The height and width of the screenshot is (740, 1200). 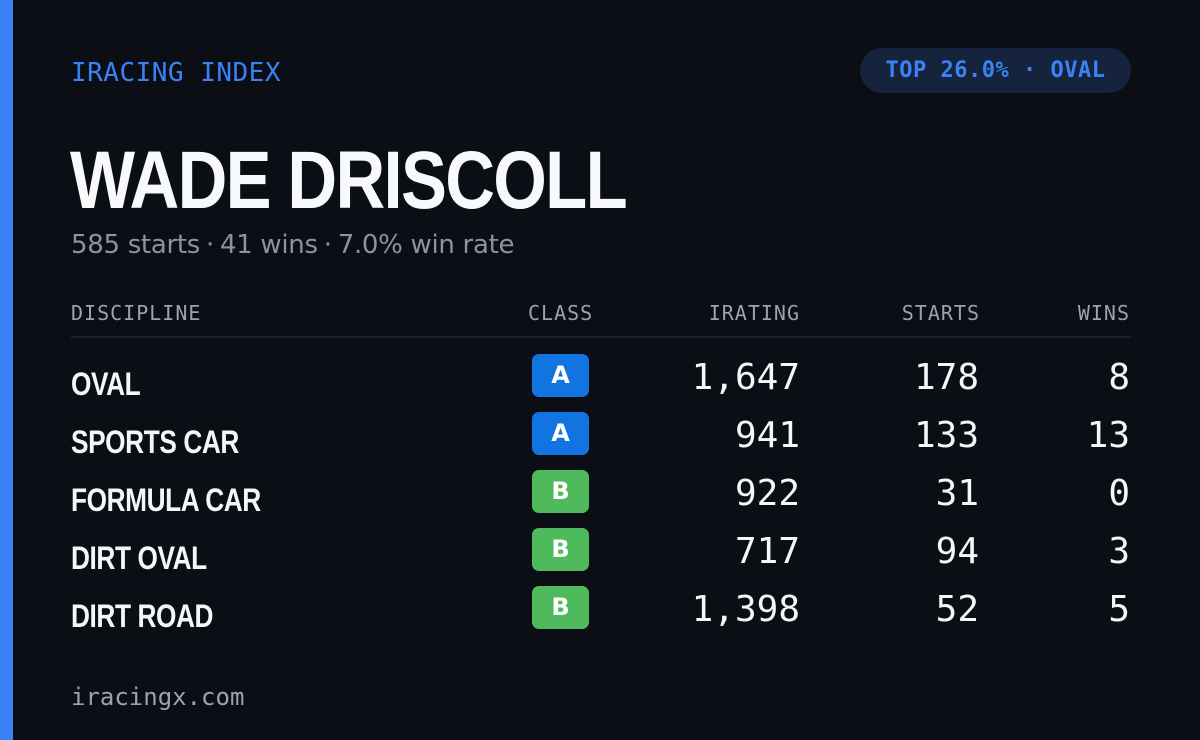 What do you see at coordinates (601, 544) in the screenshot?
I see `table-row: DIRT OVAL B 717 94 3` at bounding box center [601, 544].